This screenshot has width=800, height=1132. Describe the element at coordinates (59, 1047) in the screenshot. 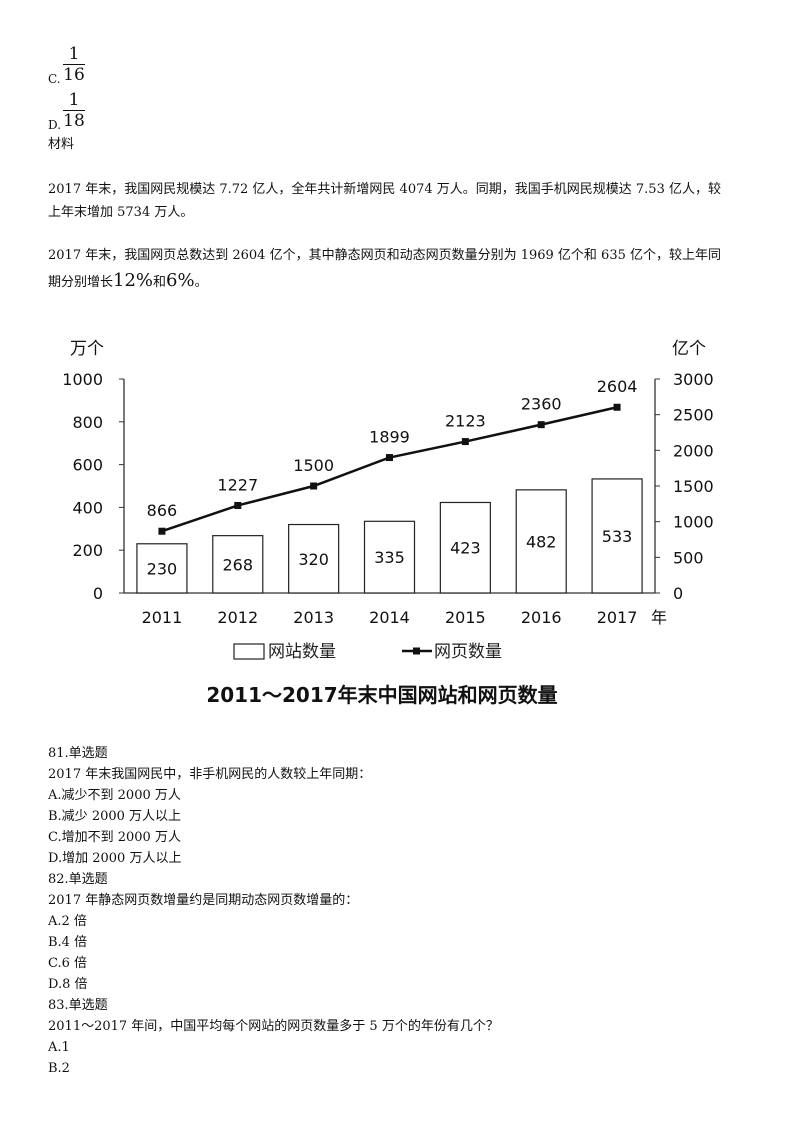

I see `question-option: A.1` at that location.